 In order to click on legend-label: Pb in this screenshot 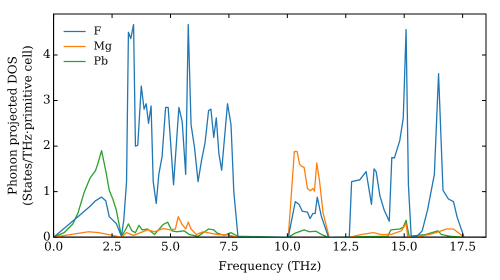, I will do `click(101, 61)`.